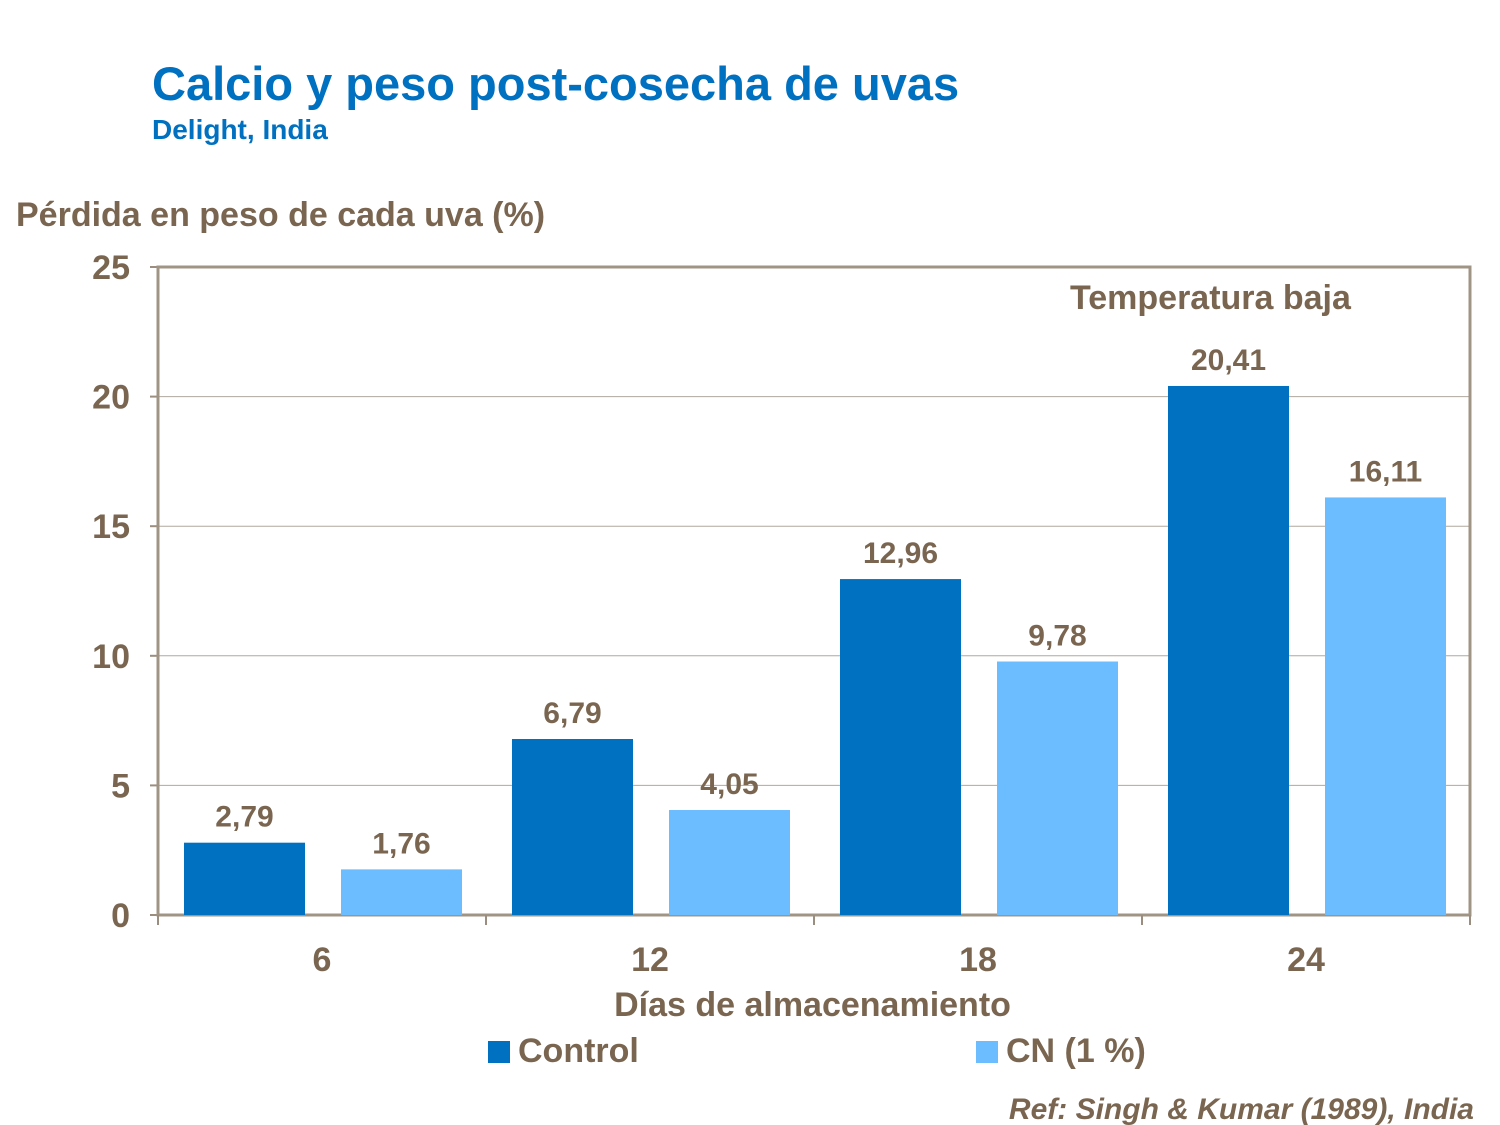 This screenshot has height=1125, width=1500. I want to click on data-label: 6,79, so click(572, 713).